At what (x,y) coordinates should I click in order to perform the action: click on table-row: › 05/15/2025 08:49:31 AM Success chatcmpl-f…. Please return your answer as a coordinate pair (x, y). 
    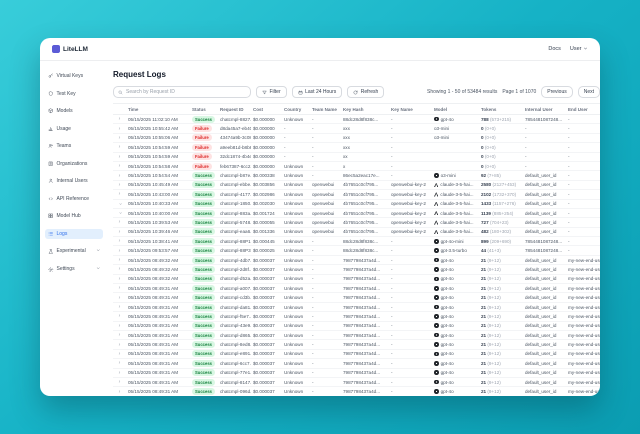
    Looking at the image, I should click on (356, 317).